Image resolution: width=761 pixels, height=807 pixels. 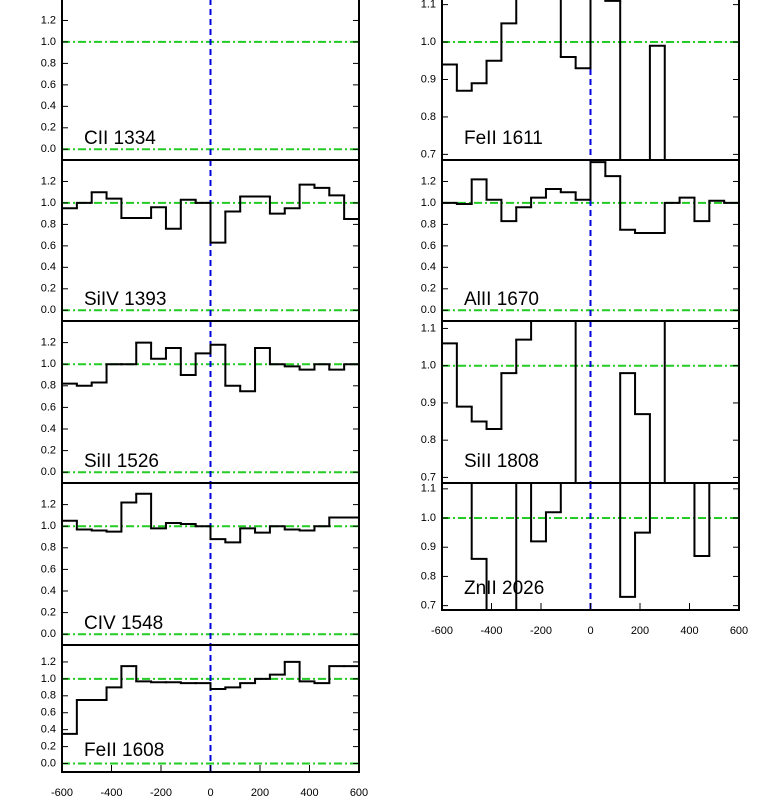 What do you see at coordinates (120, 138) in the screenshot?
I see `panel-label: CII 1334` at bounding box center [120, 138].